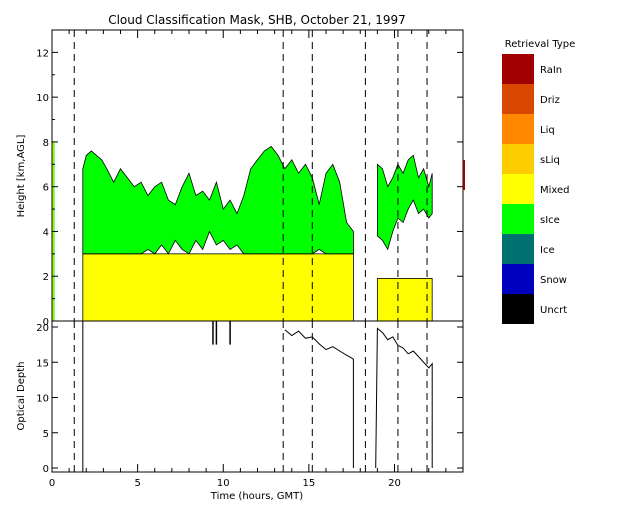 This screenshot has height=512, width=640. What do you see at coordinates (553, 310) in the screenshot?
I see `legend-label-uncrt: Uncrt` at bounding box center [553, 310].